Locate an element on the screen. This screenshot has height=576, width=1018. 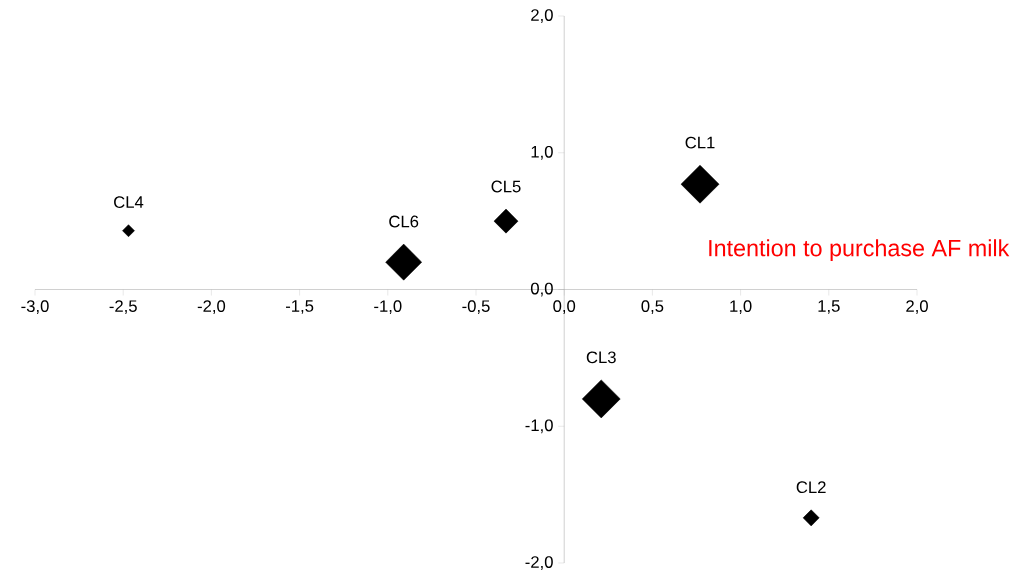
series-label: CL6 is located at coordinates (404, 221).